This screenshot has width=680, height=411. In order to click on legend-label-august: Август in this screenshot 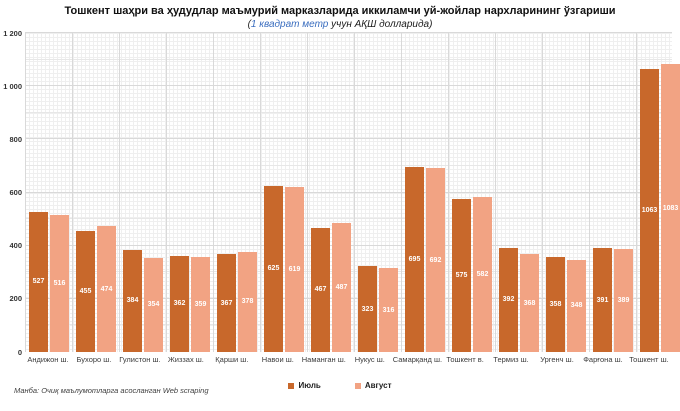, I will do `click(378, 385)`.